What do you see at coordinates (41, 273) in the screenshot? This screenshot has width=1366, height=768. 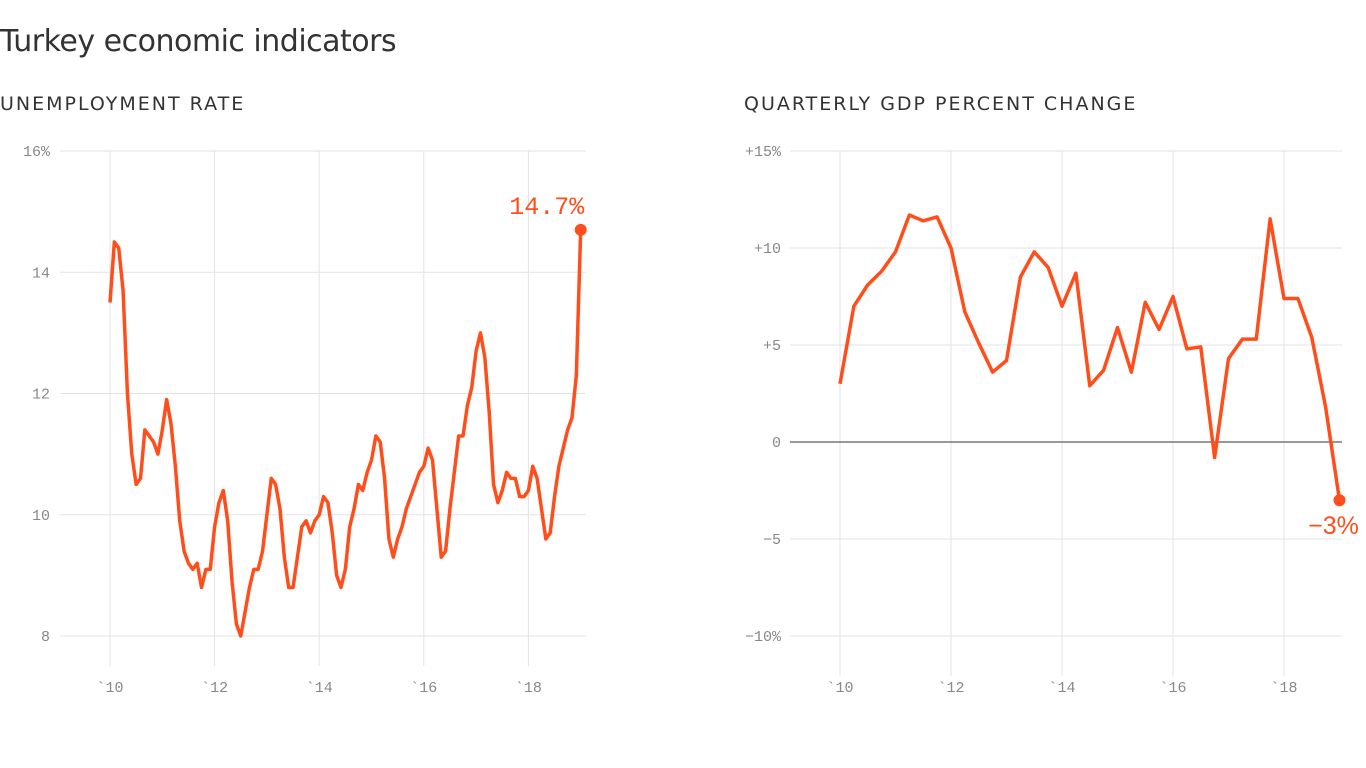 I see `y-tick-label: 14` at bounding box center [41, 273].